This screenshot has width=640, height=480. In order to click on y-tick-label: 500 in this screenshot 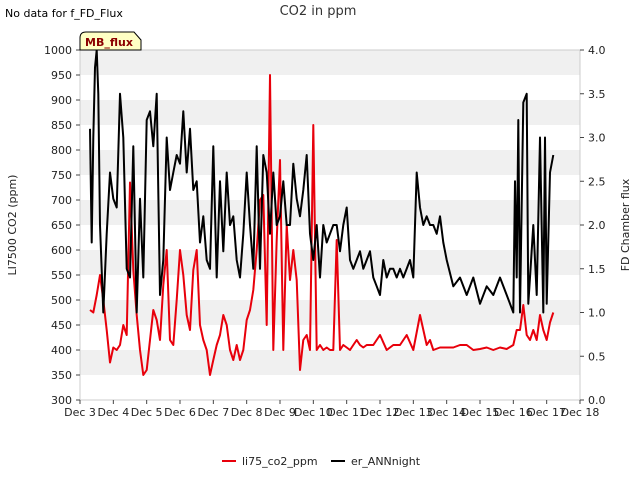, I will do `click(61, 300)`.